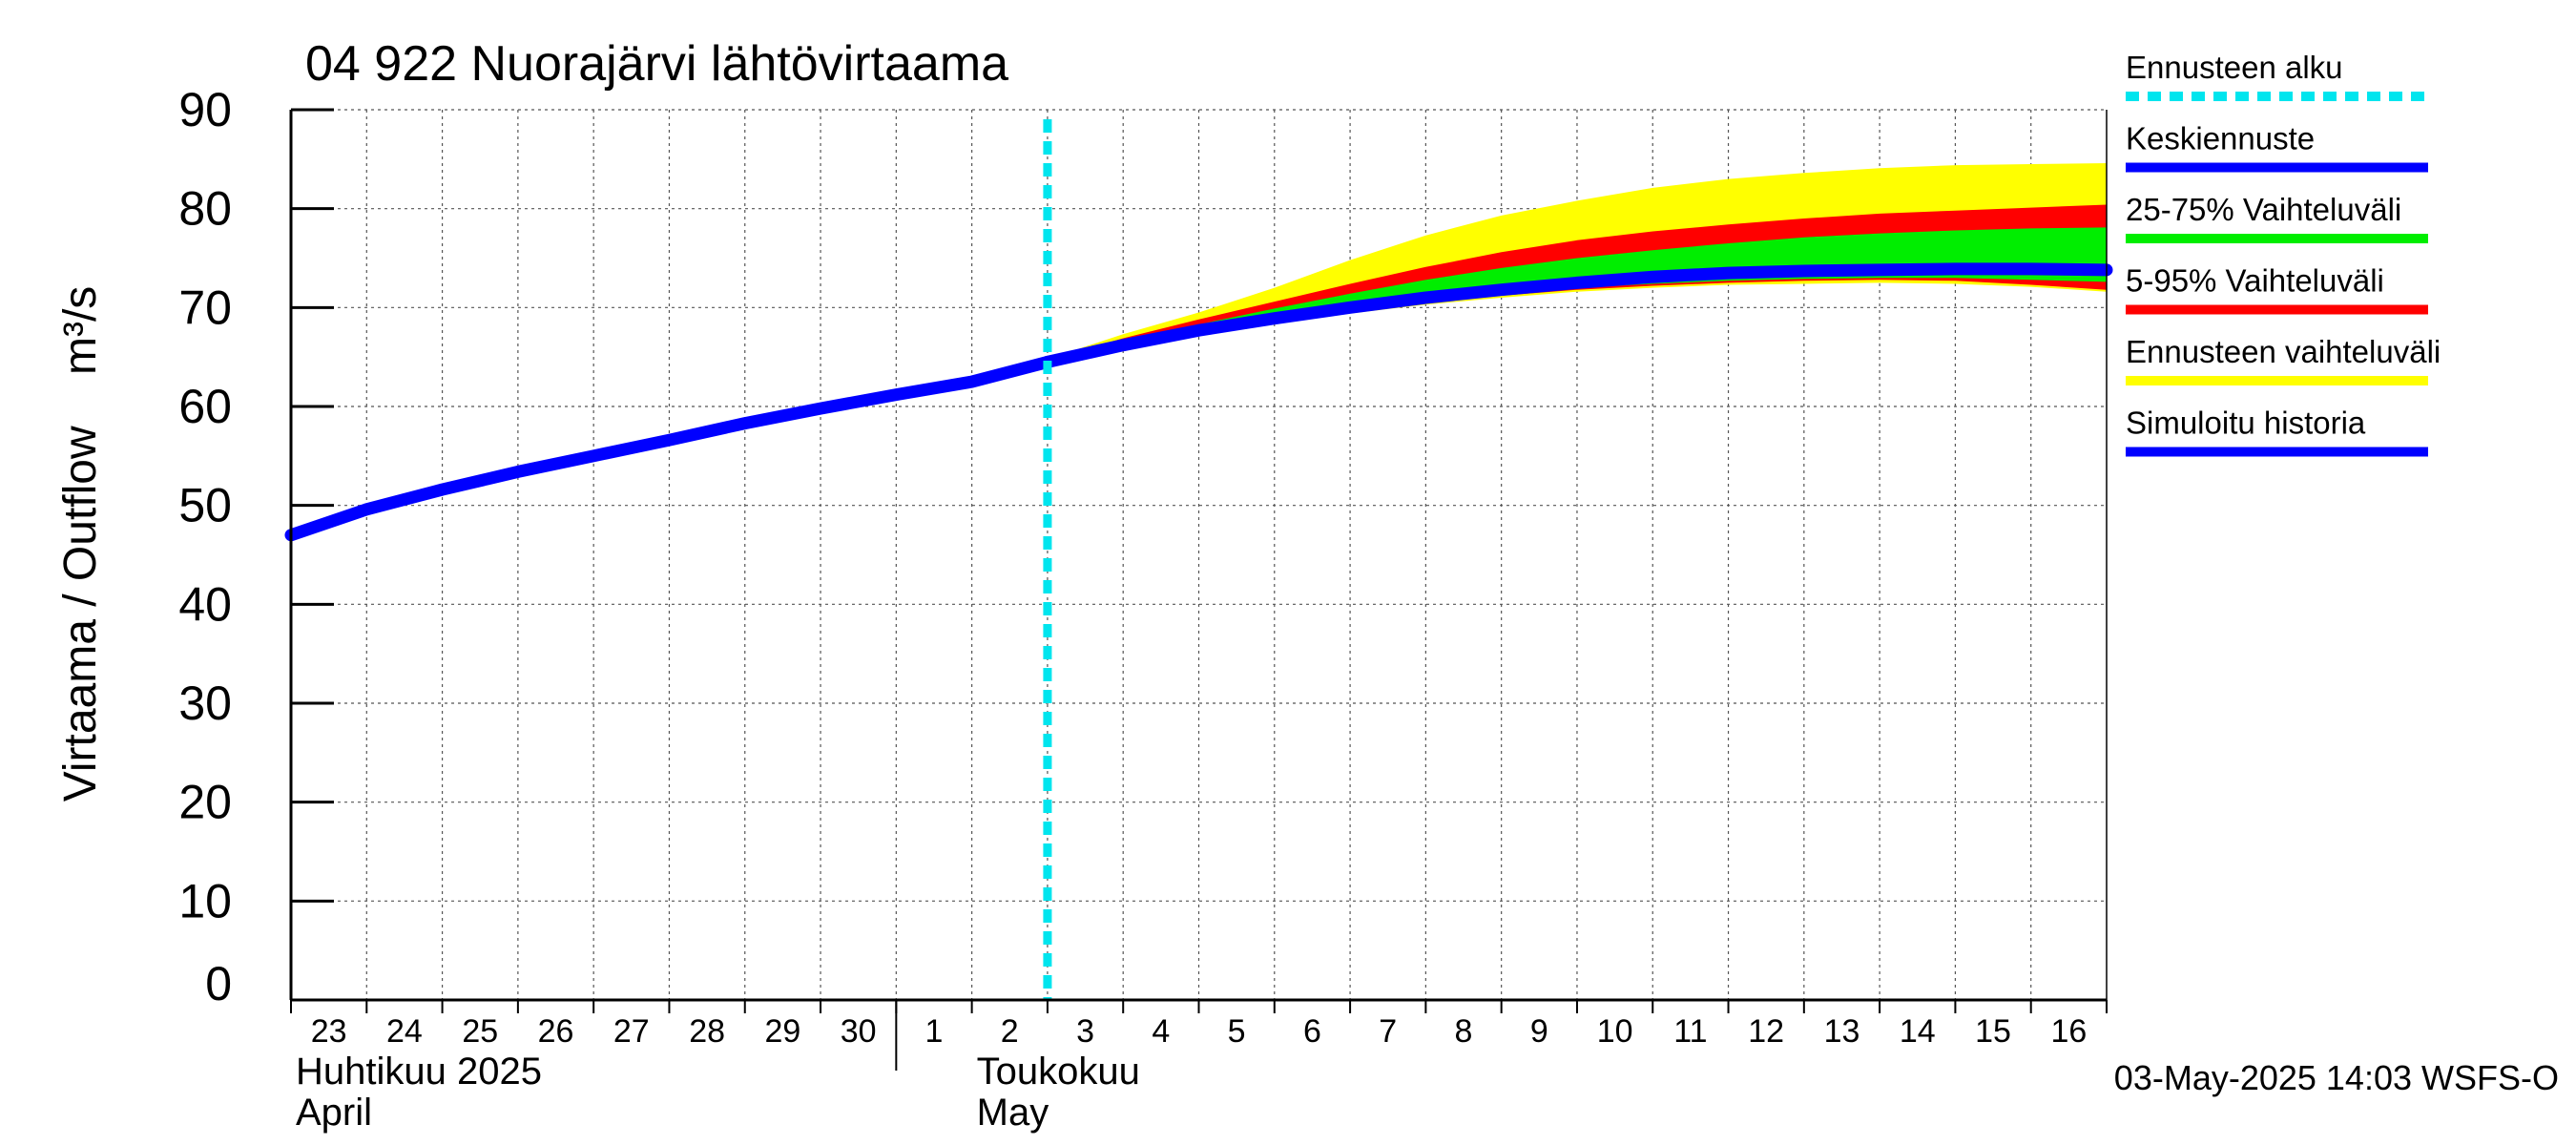 This screenshot has width=2576, height=1145. I want to click on footer-timestamp: 03-May-2025 14:03 WSFS-O, so click(2336, 1077).